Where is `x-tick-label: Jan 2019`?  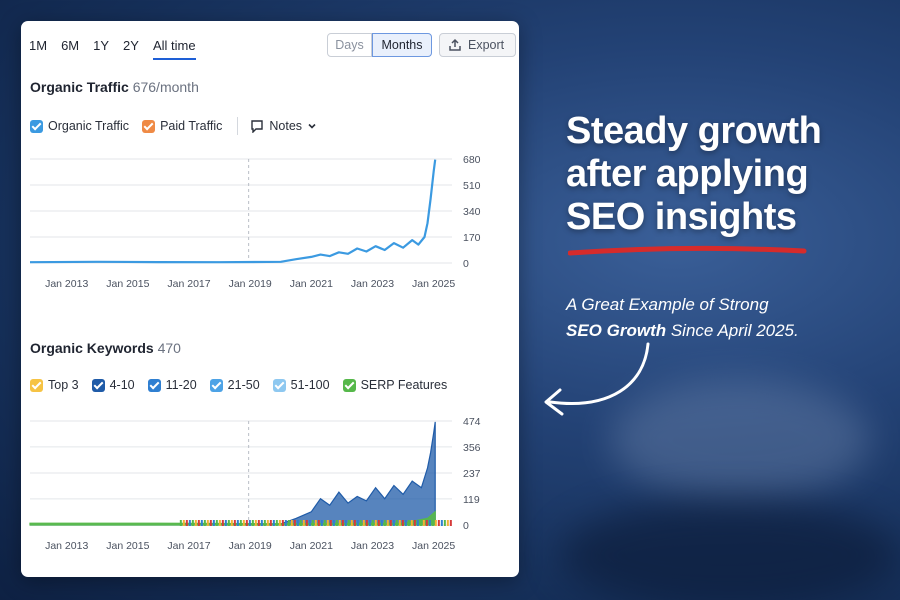 x-tick-label: Jan 2019 is located at coordinates (250, 284).